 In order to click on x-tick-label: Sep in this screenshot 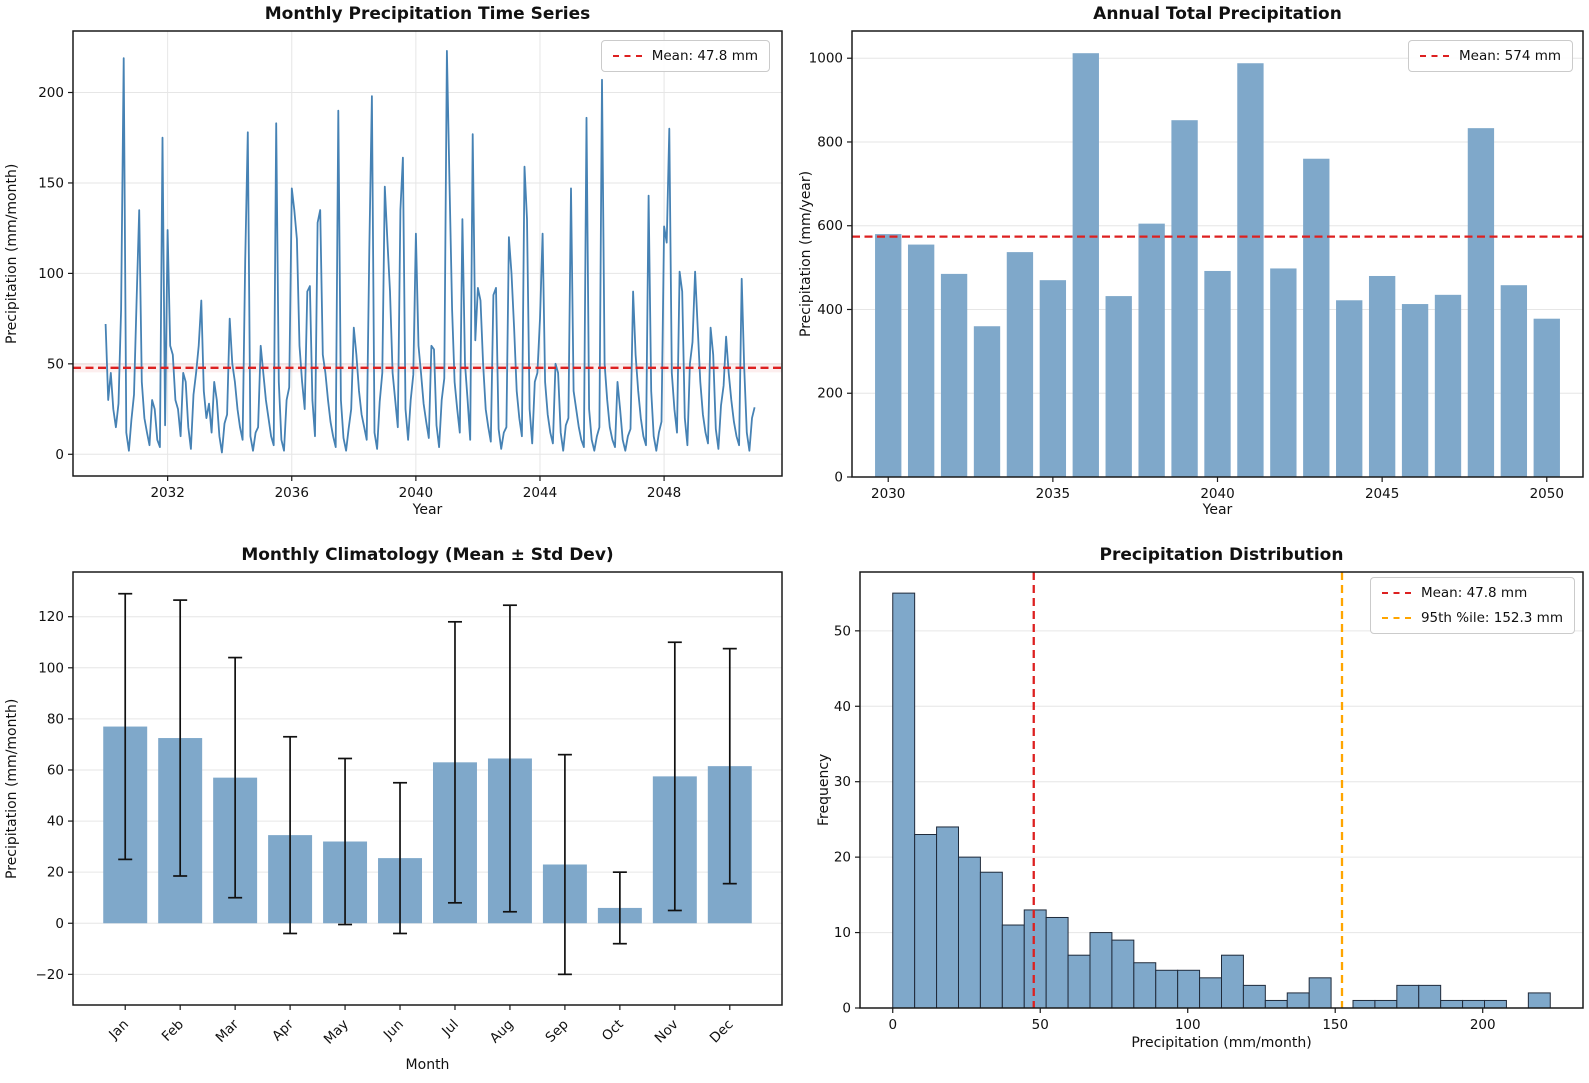, I will do `click(556, 1031)`.